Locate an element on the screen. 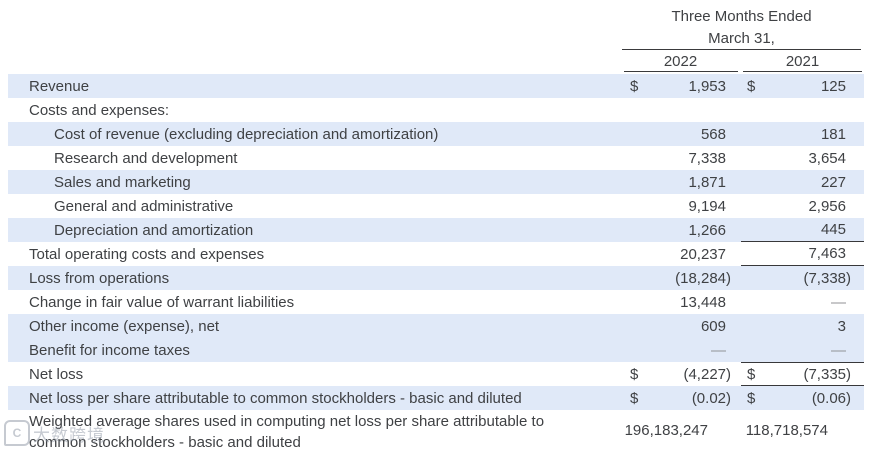 Image resolution: width=894 pixels, height=458 pixels. cell-2022: 1,871 is located at coordinates (681, 182).